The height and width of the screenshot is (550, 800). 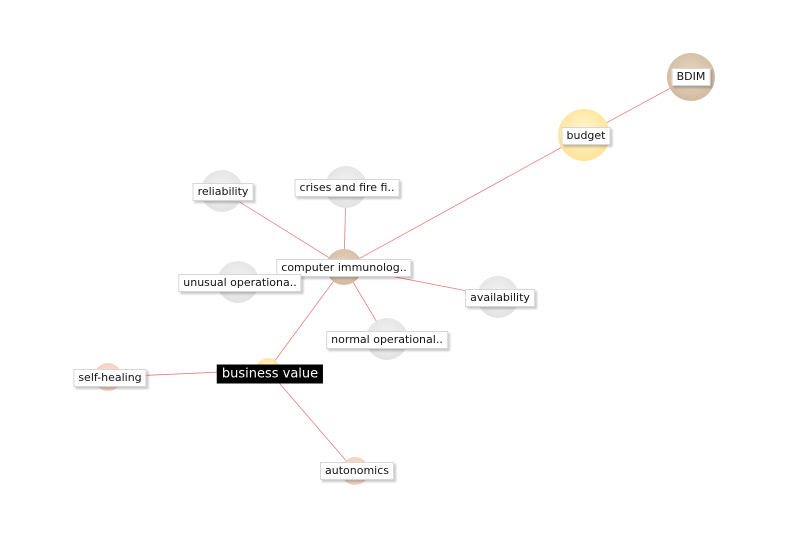 I want to click on graph-edge-reliability-computer, so click(x=283, y=229).